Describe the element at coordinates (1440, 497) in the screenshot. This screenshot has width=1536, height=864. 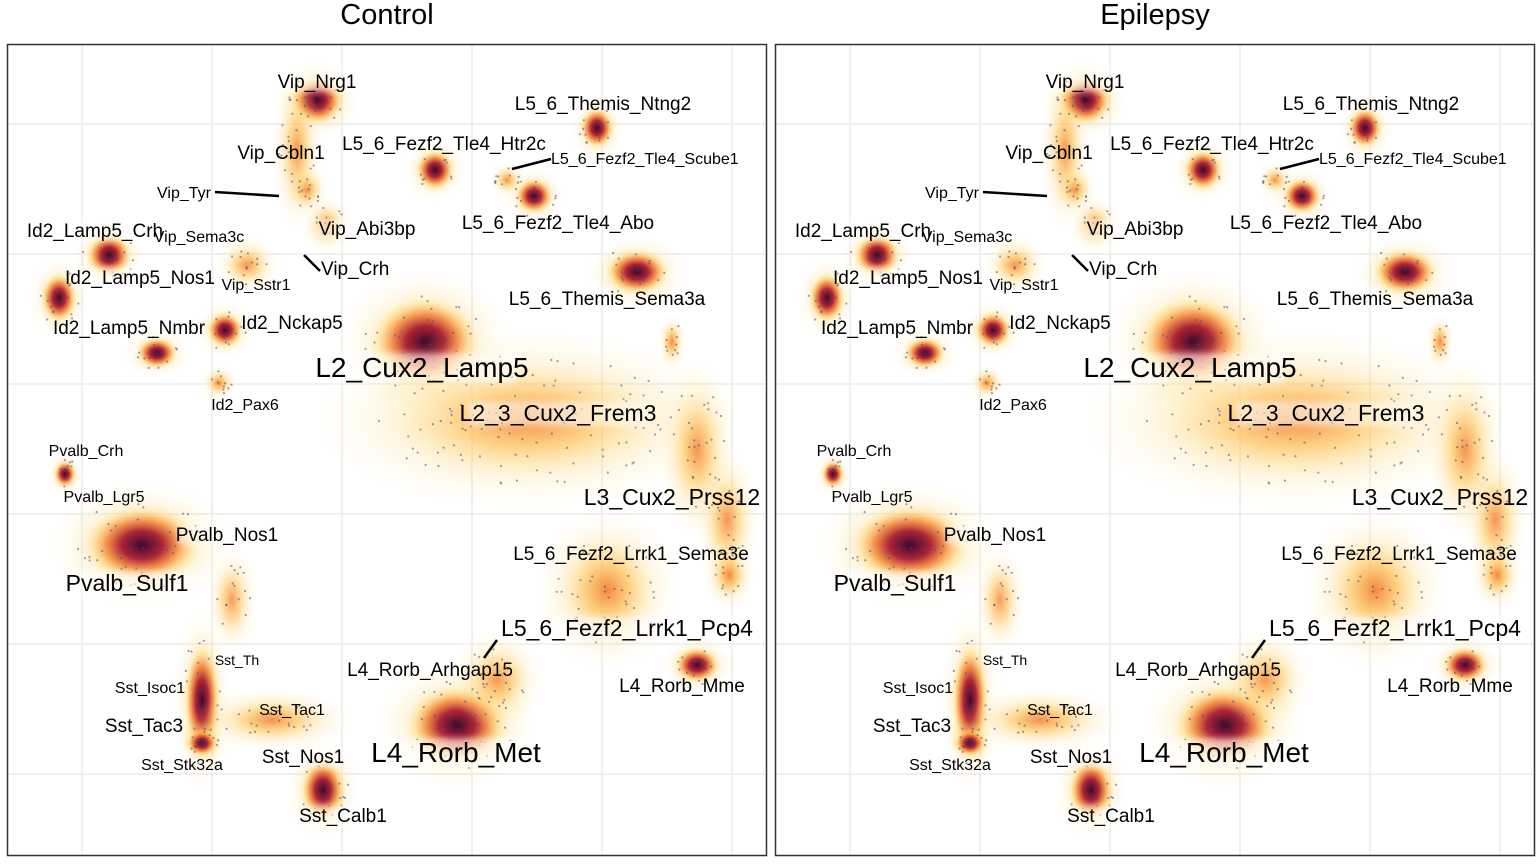
I see `cluster-label: L3_Cux2_Prss12` at that location.